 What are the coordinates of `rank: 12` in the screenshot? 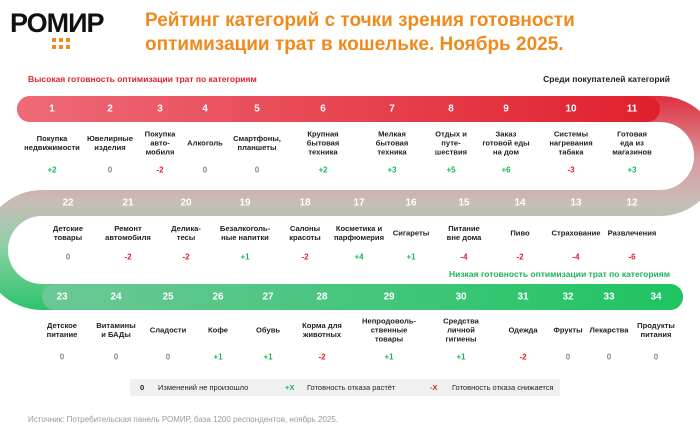 It's located at (632, 203).